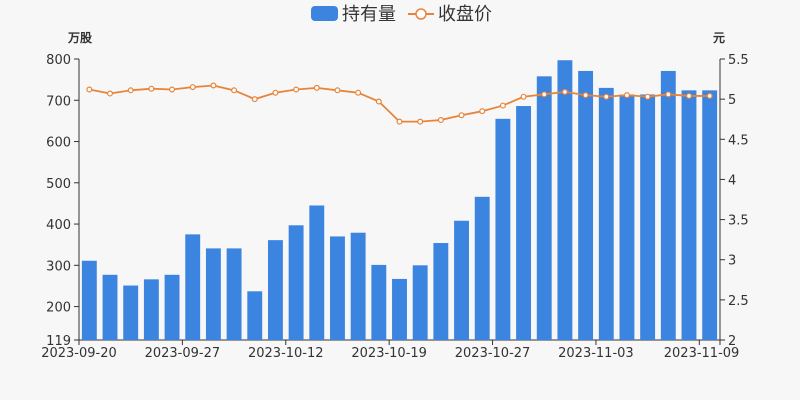 This screenshot has height=400, width=800. Describe the element at coordinates (732, 341) in the screenshot. I see `y-right-tick-label: 2` at that location.